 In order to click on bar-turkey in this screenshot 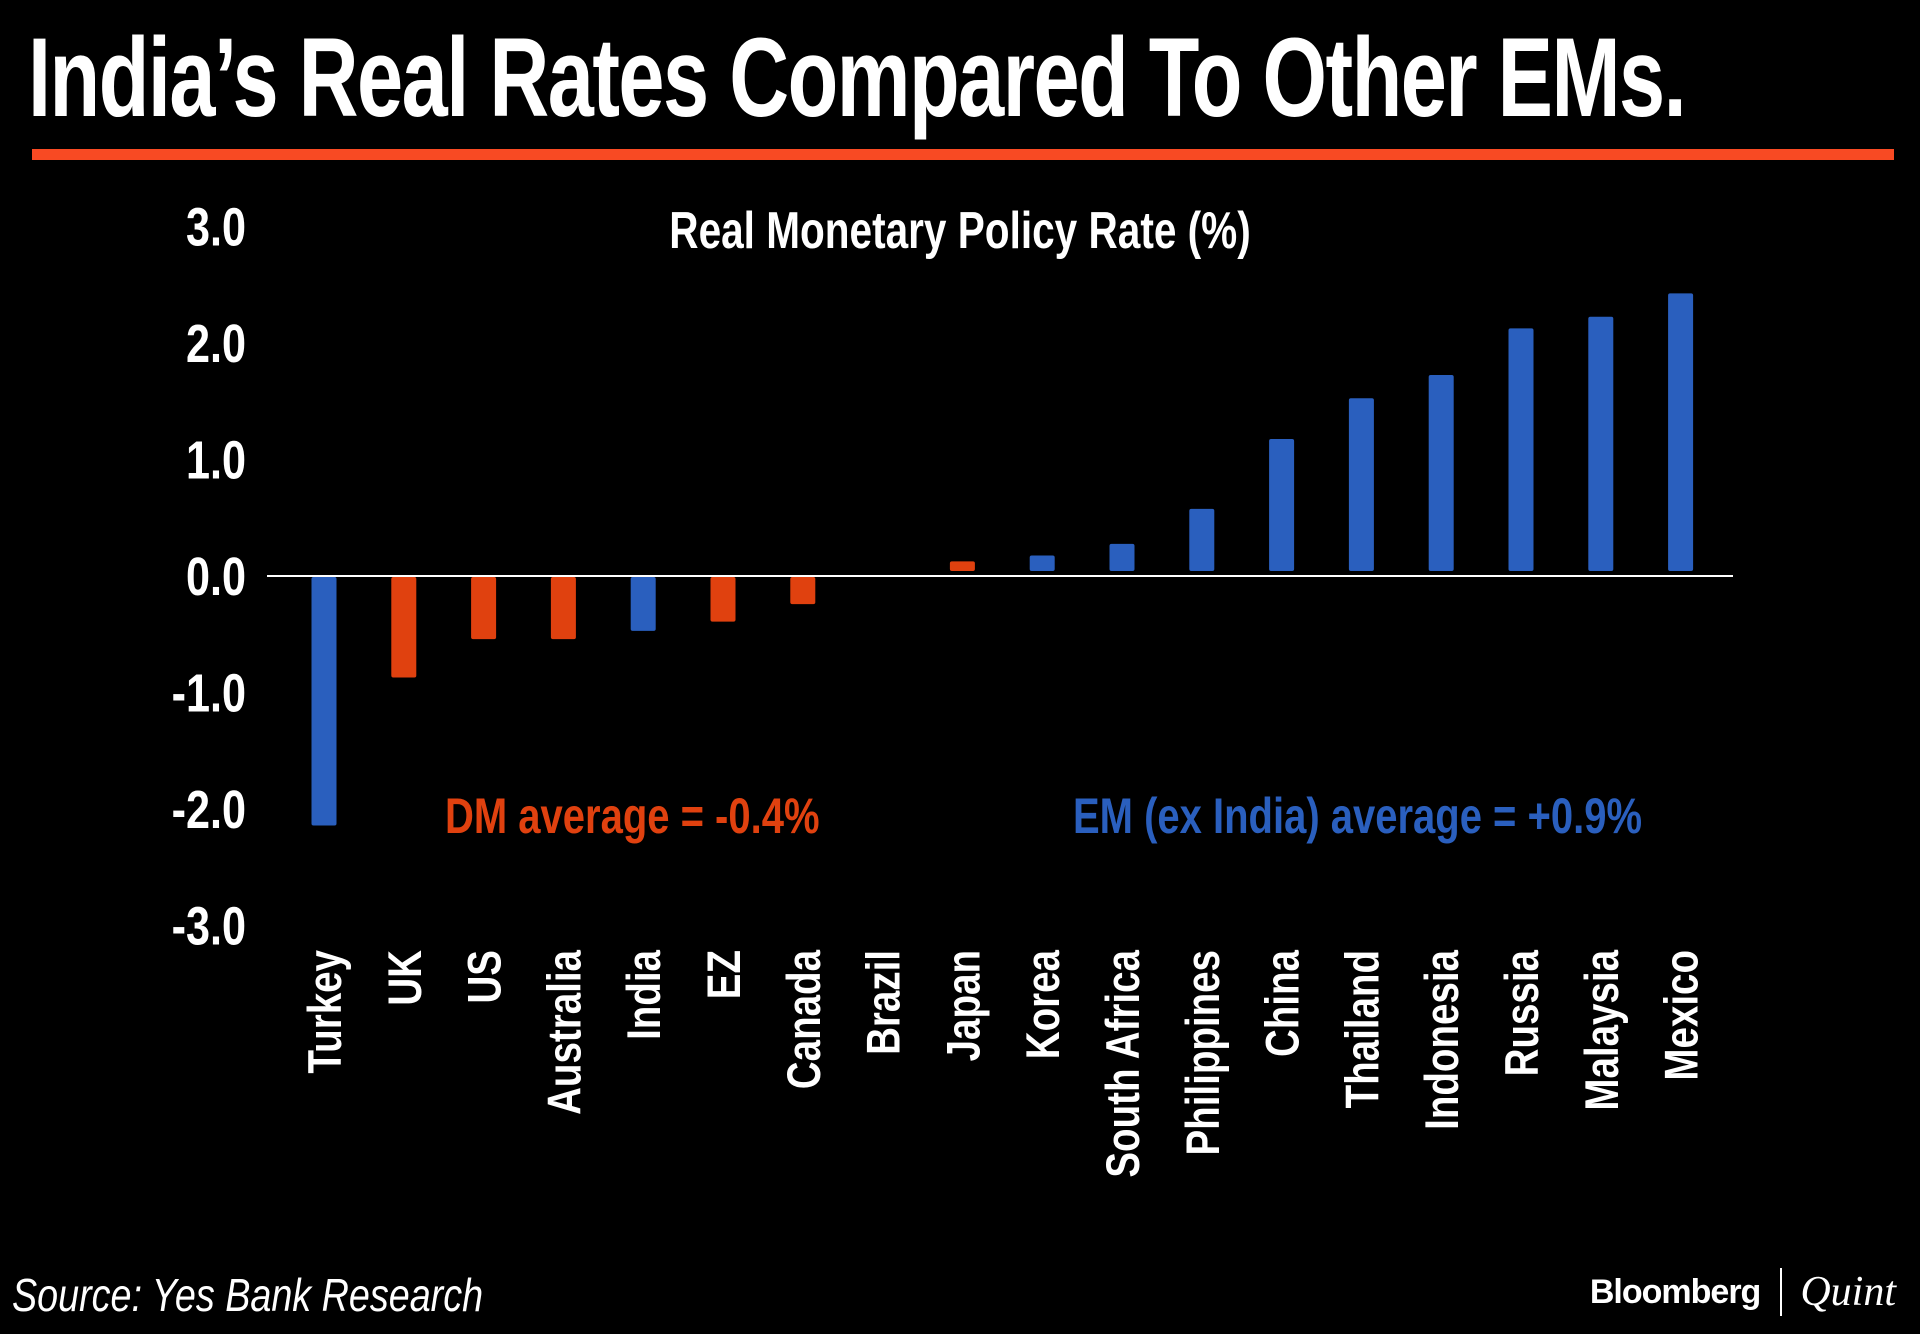, I will do `click(324, 701)`.